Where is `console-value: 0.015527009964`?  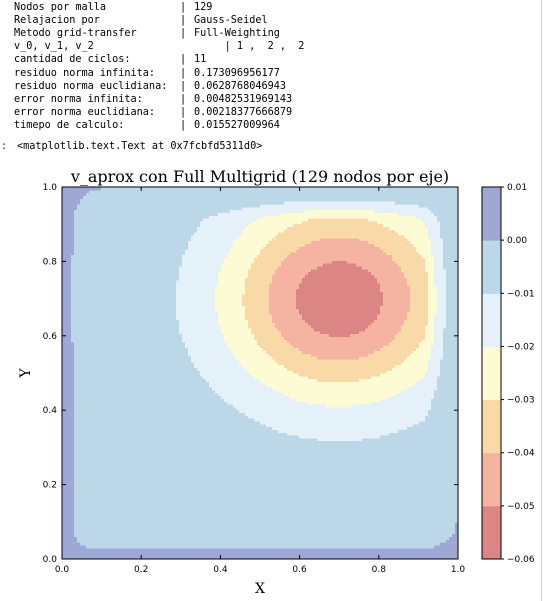 console-value: 0.015527009964 is located at coordinates (237, 125).